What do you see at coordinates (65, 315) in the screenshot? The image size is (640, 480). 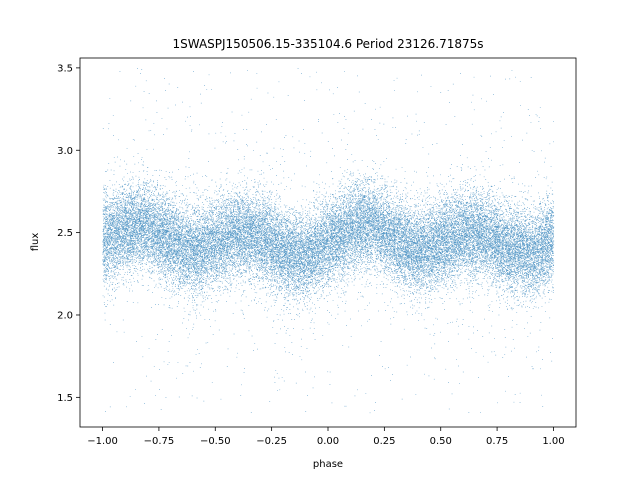 I see `y-tick-label: 2.0` at bounding box center [65, 315].